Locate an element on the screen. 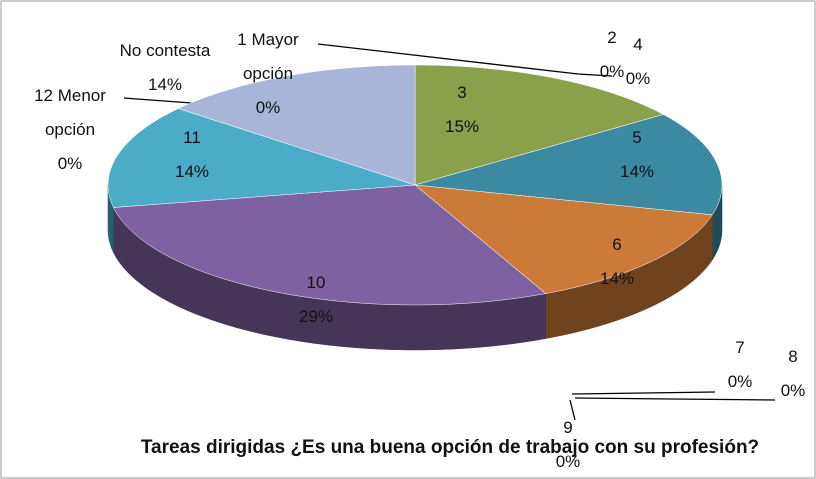 This screenshot has height=479, width=816. value-label: 29% is located at coordinates (316, 316).